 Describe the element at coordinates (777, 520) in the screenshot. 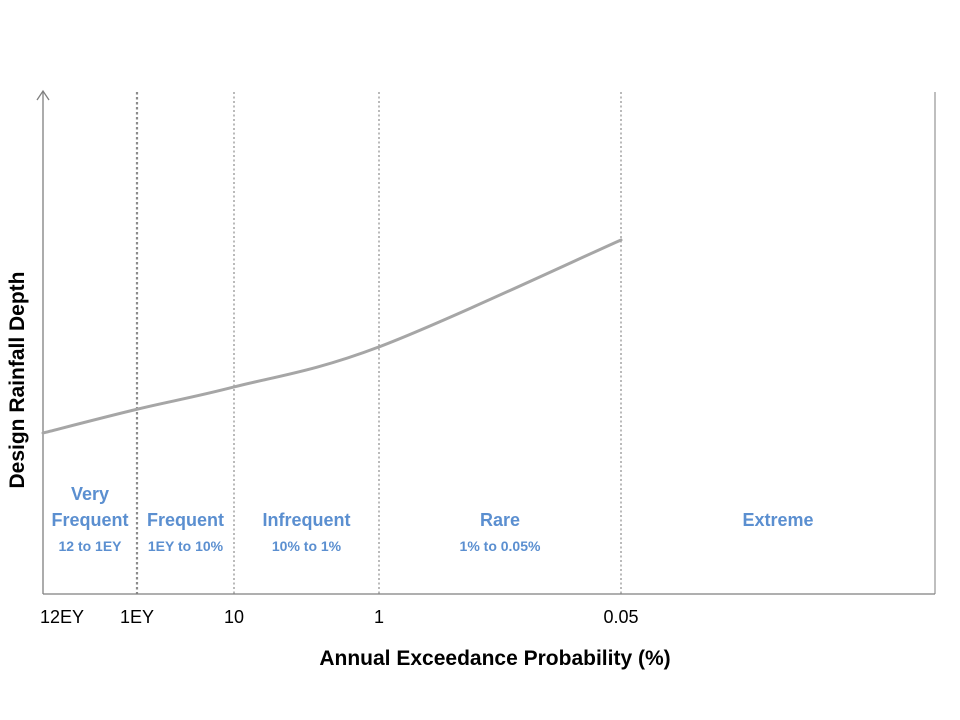

I see `zone-name: Extreme` at that location.